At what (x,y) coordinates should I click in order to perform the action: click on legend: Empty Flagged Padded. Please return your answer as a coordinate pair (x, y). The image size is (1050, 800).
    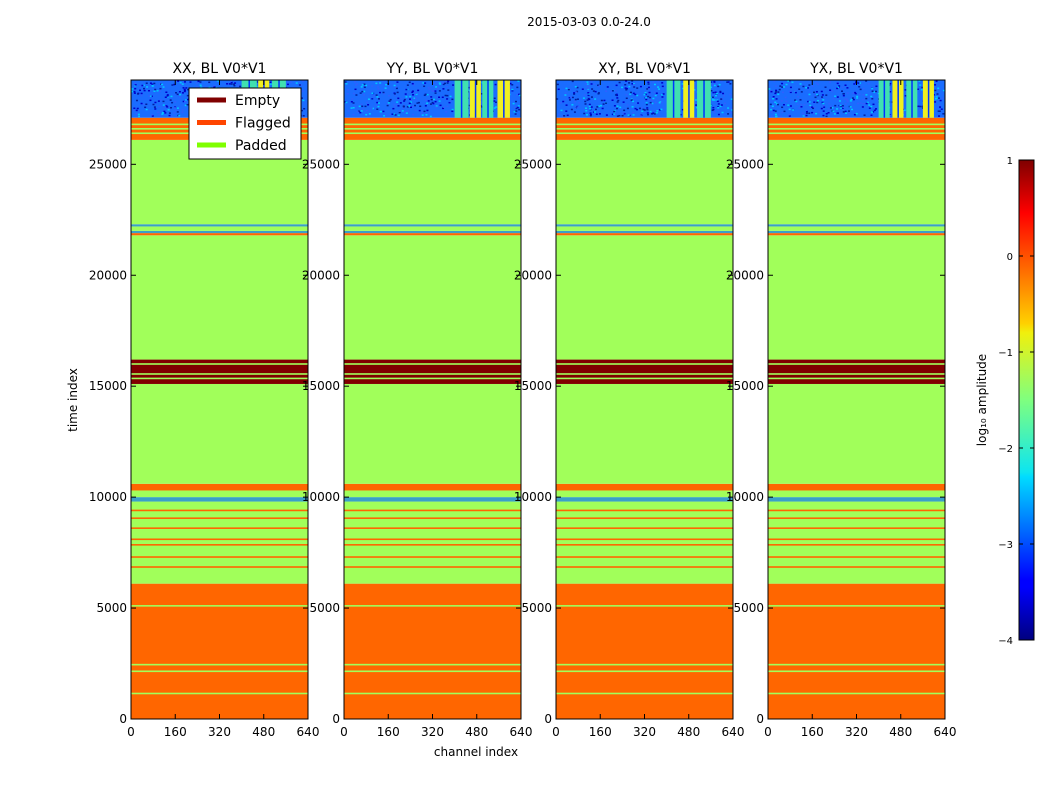
    Looking at the image, I should click on (245, 123).